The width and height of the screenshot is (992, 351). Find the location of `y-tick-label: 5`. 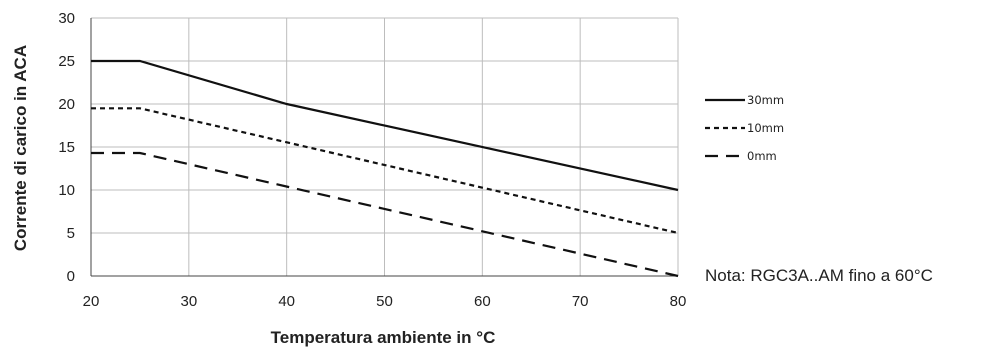

y-tick-label: 5 is located at coordinates (71, 233).